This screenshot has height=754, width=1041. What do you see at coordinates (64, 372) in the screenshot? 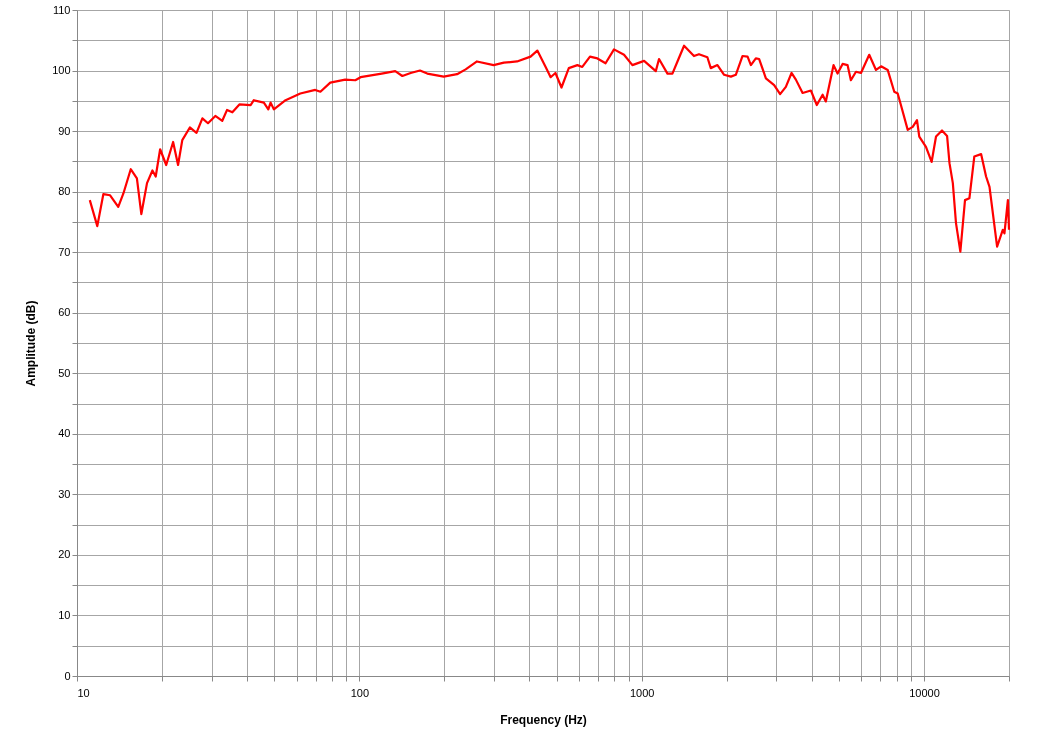
I see `y-tick-label: 50` at bounding box center [64, 372].